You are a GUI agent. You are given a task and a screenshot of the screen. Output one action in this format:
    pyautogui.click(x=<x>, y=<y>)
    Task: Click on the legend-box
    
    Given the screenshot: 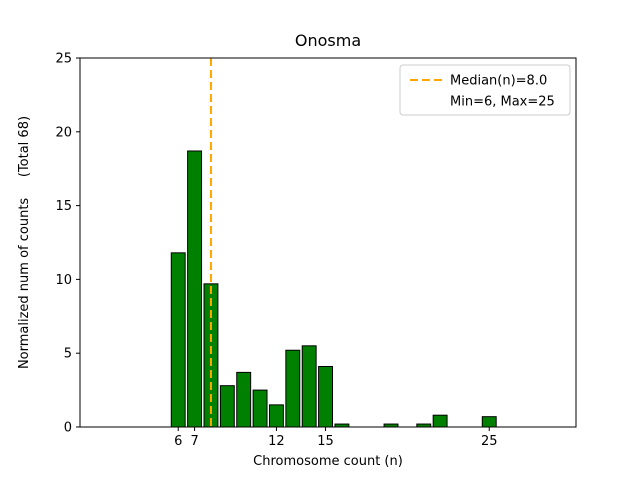 What is the action you would take?
    pyautogui.click(x=485, y=90)
    